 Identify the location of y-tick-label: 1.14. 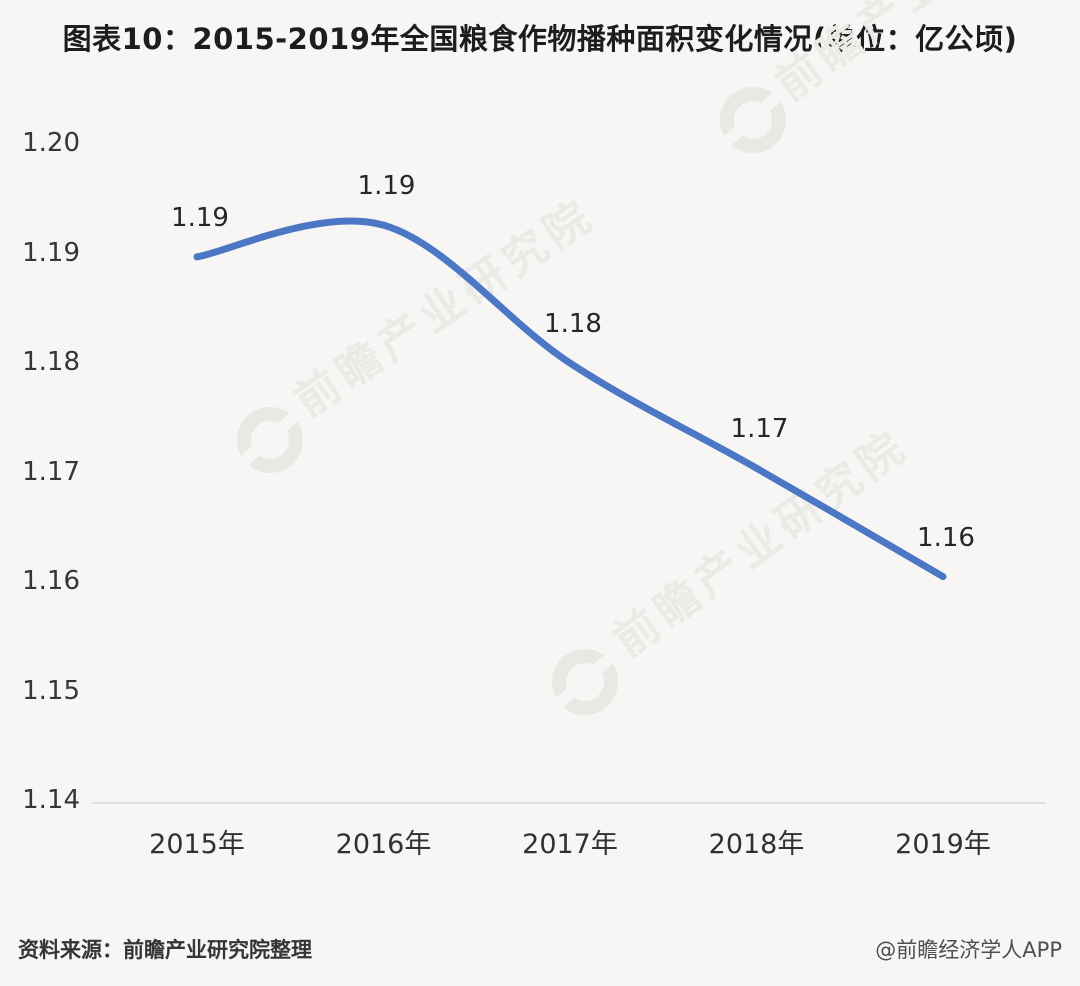
(51, 800).